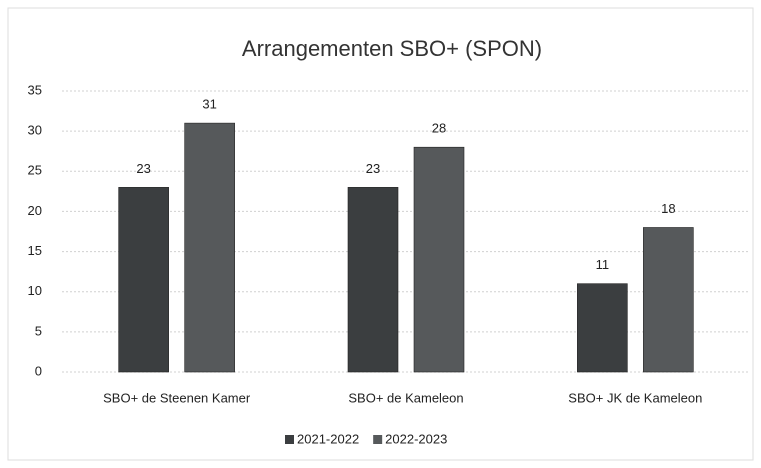  What do you see at coordinates (35, 89) in the screenshot?
I see `y-tick-label: 35` at bounding box center [35, 89].